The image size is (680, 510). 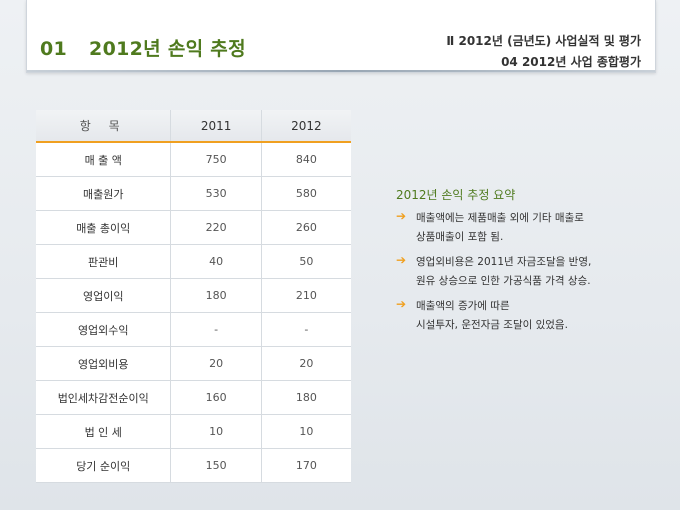 What do you see at coordinates (504, 262) in the screenshot?
I see `bullet-line: 영업외비용은 2011년 자금조달을 반영,` at bounding box center [504, 262].